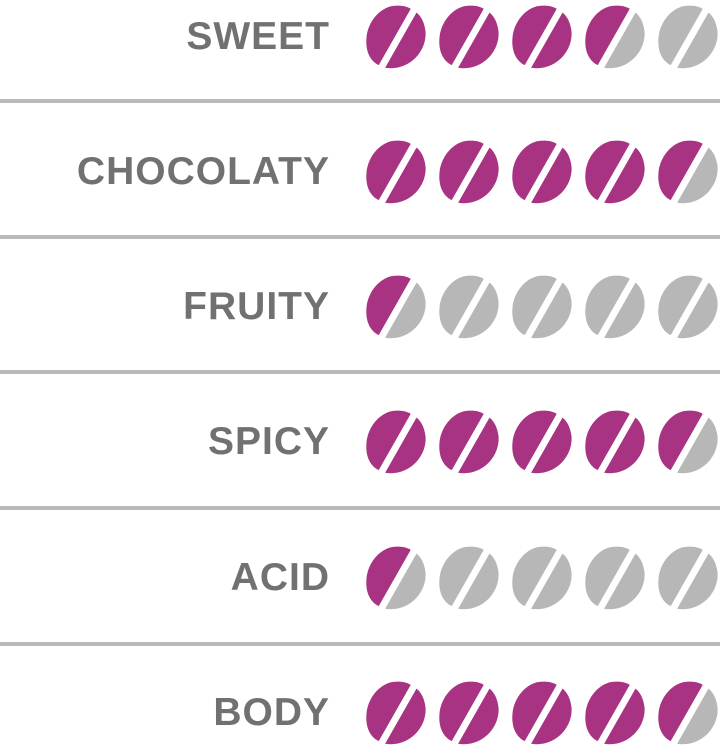 Image resolution: width=720 pixels, height=750 pixels. What do you see at coordinates (271, 712) in the screenshot?
I see `flavor-label: BODY` at bounding box center [271, 712].